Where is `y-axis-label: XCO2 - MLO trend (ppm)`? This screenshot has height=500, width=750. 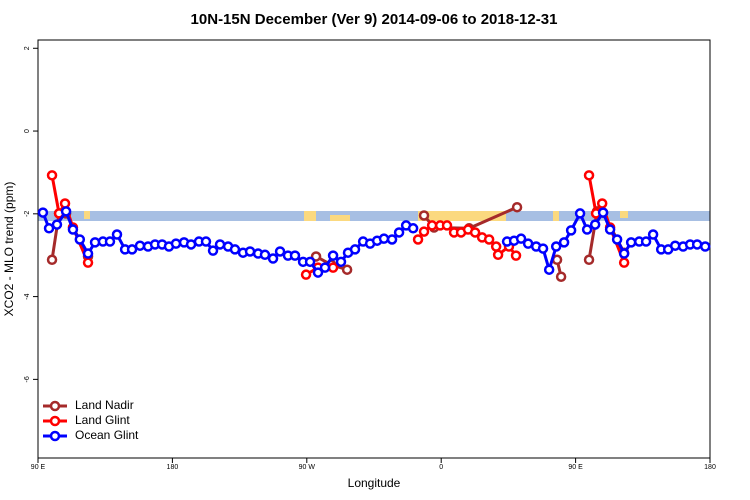 y-axis-label: XCO2 - MLO trend (ppm) is located at coordinates (9, 249).